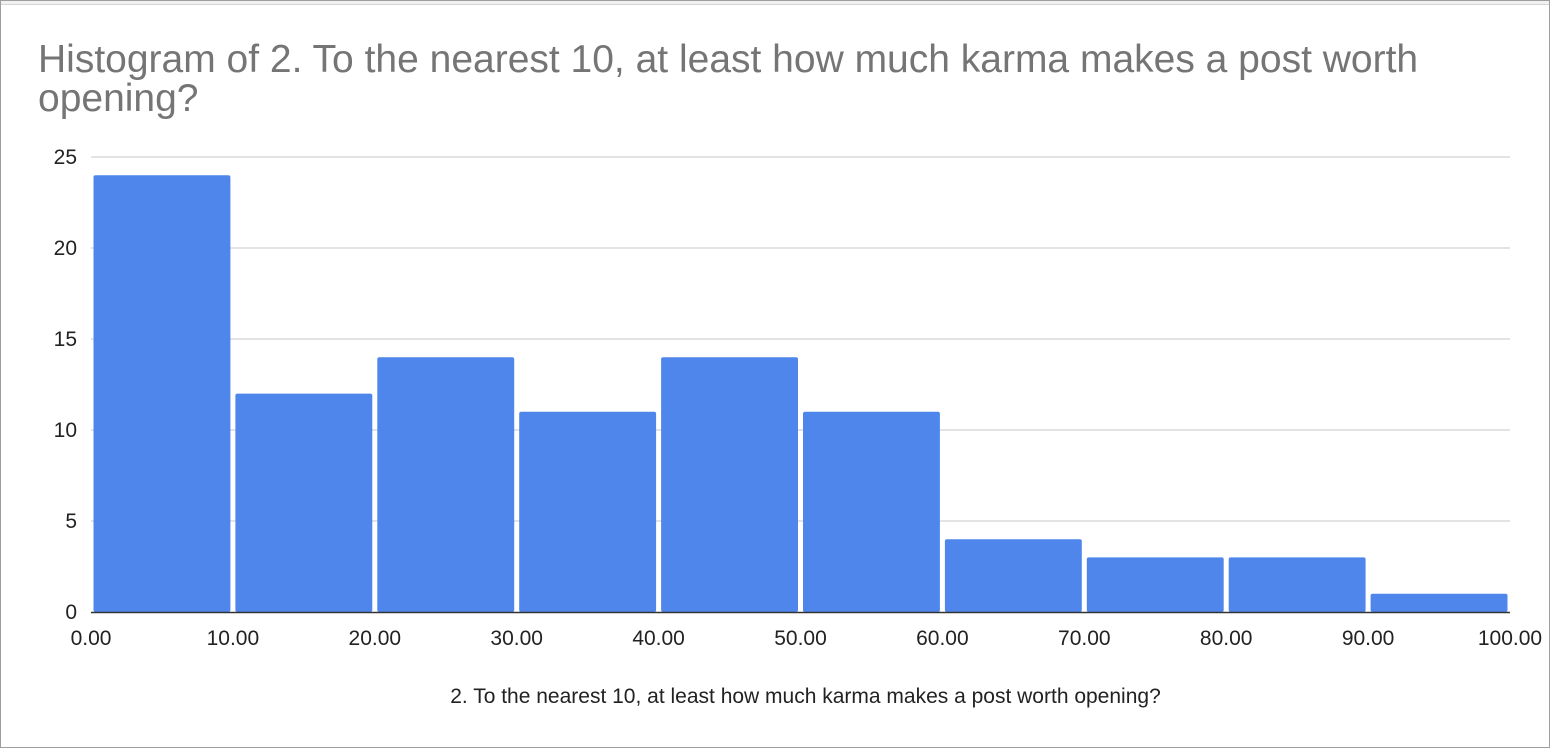 The height and width of the screenshot is (748, 1550). What do you see at coordinates (775, 3) in the screenshot?
I see `top-edge-strip` at bounding box center [775, 3].